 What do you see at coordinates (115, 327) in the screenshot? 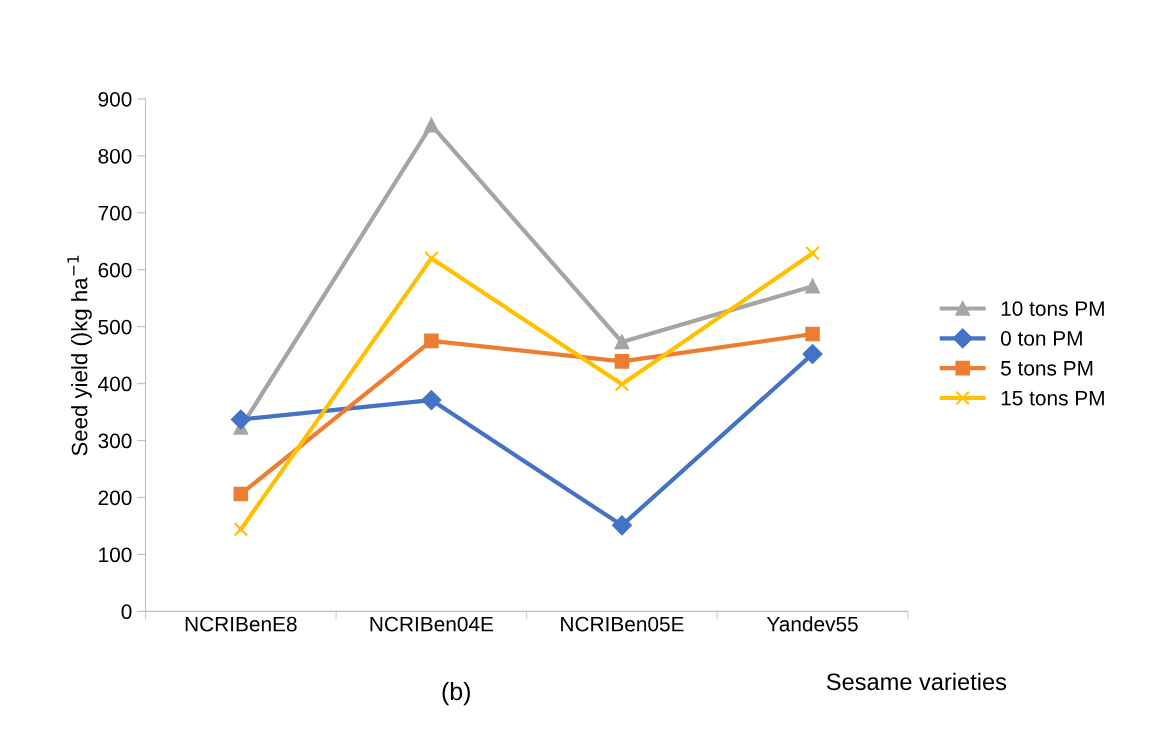
I see `y-tick-label: 500` at bounding box center [115, 327].